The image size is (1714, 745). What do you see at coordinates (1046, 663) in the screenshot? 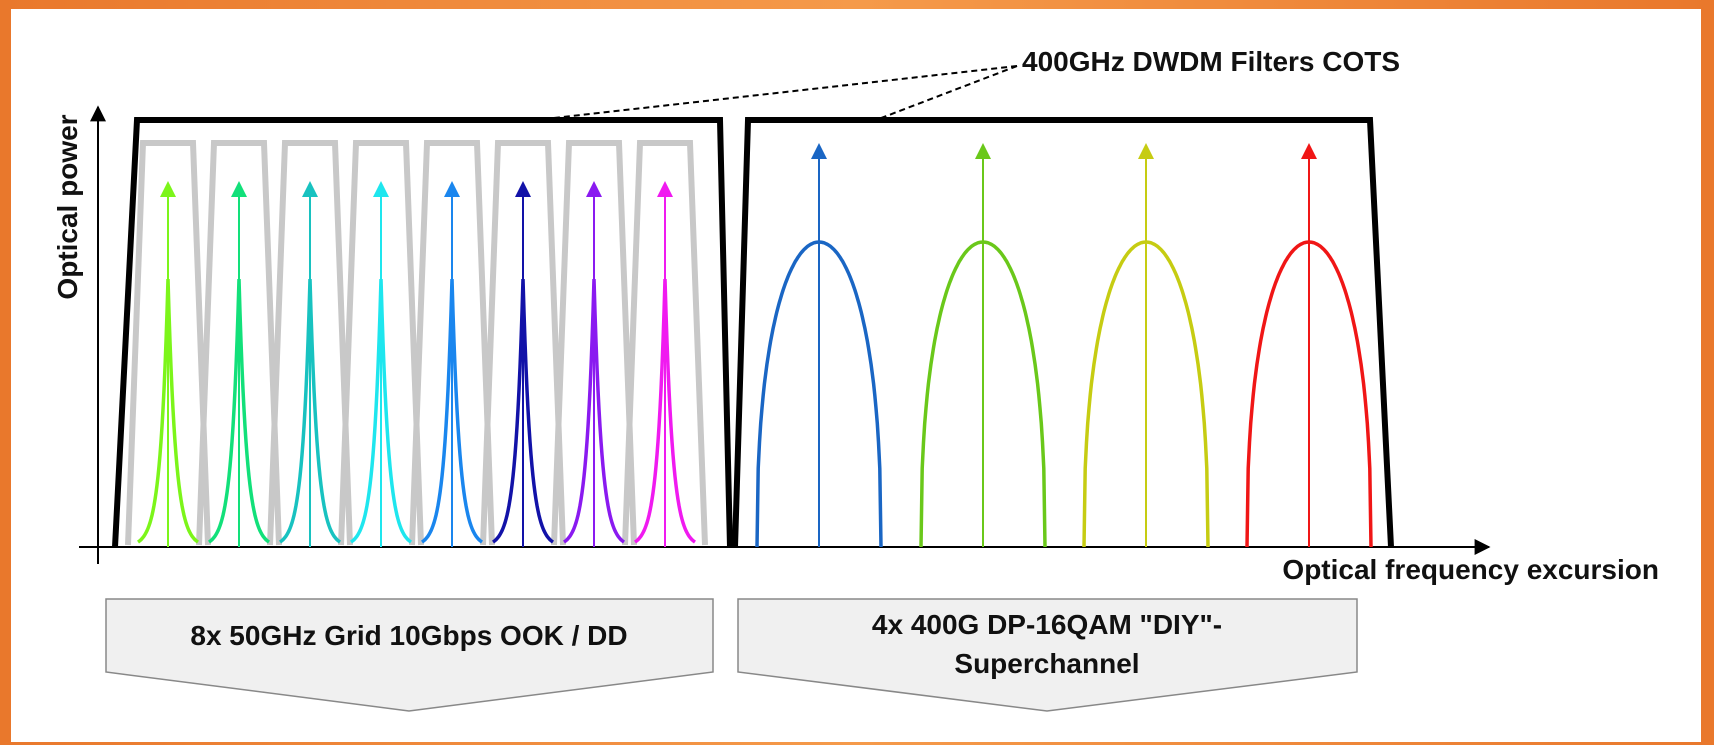
I see `group-label-superchannel-line2: Superchannel` at bounding box center [1046, 663].